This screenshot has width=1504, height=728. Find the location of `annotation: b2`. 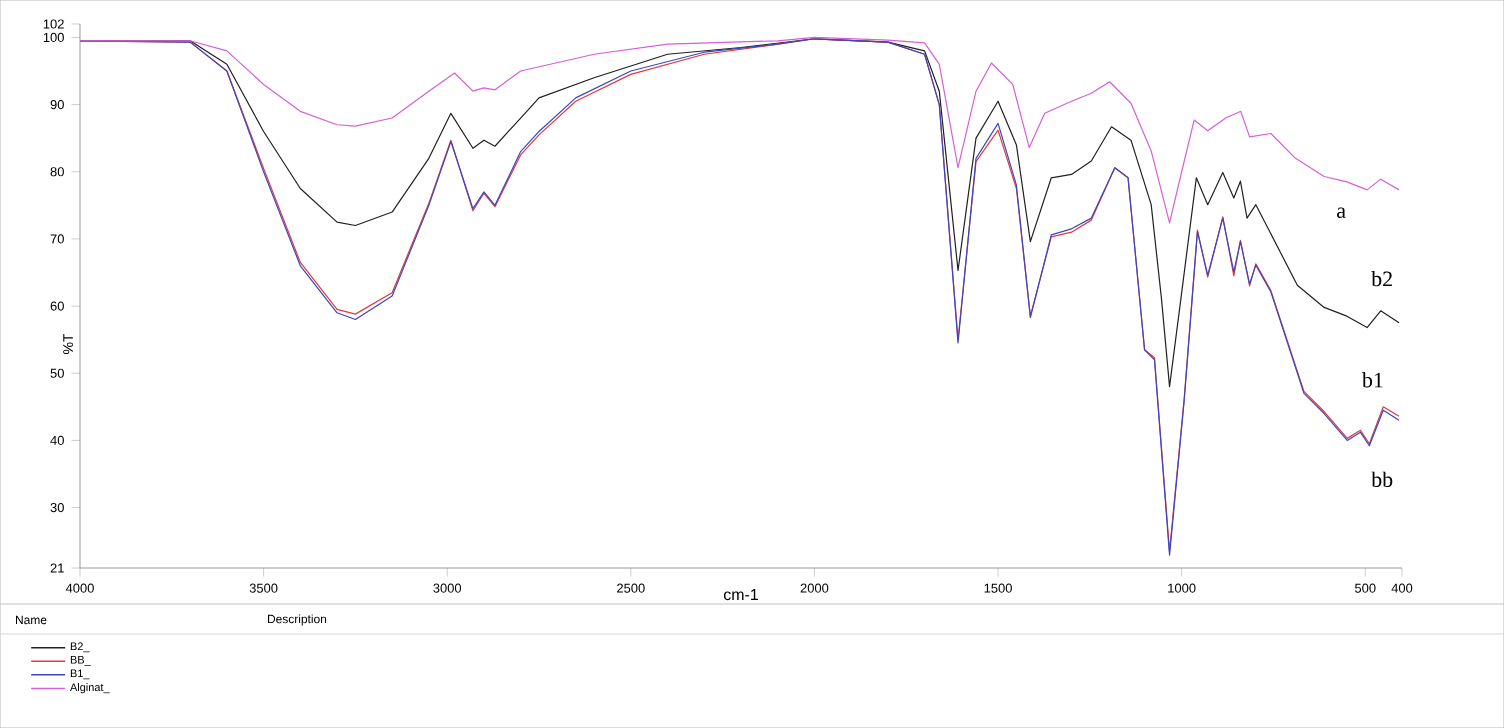

annotation: b2 is located at coordinates (1381, 278).